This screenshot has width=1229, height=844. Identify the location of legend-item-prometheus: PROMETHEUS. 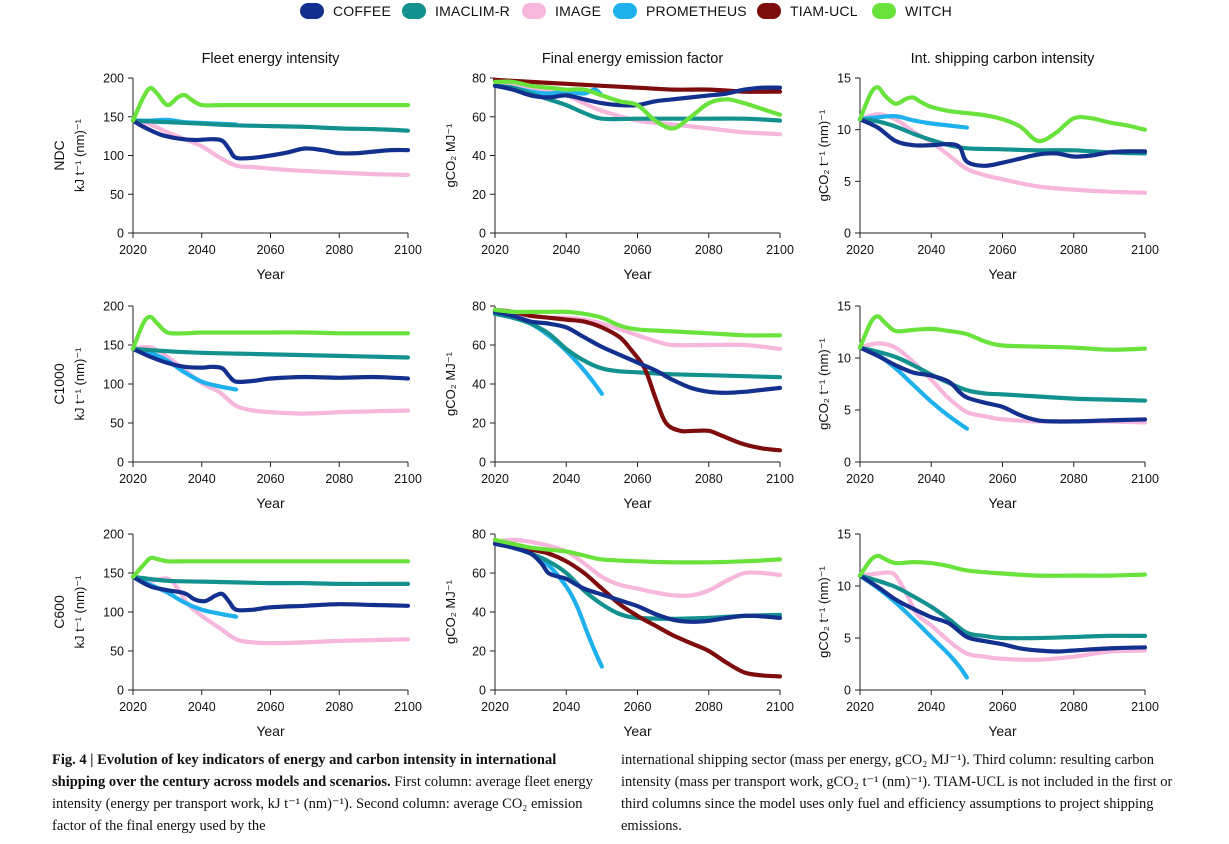
(680, 11).